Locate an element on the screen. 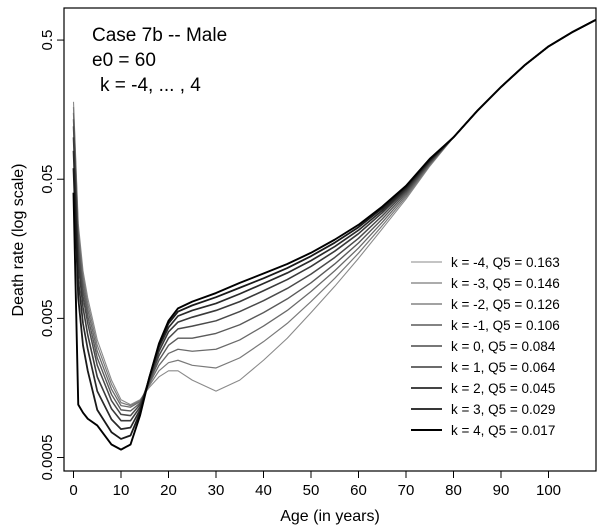 This screenshot has height=529, width=604. x-tick-label: 20 is located at coordinates (168, 490).